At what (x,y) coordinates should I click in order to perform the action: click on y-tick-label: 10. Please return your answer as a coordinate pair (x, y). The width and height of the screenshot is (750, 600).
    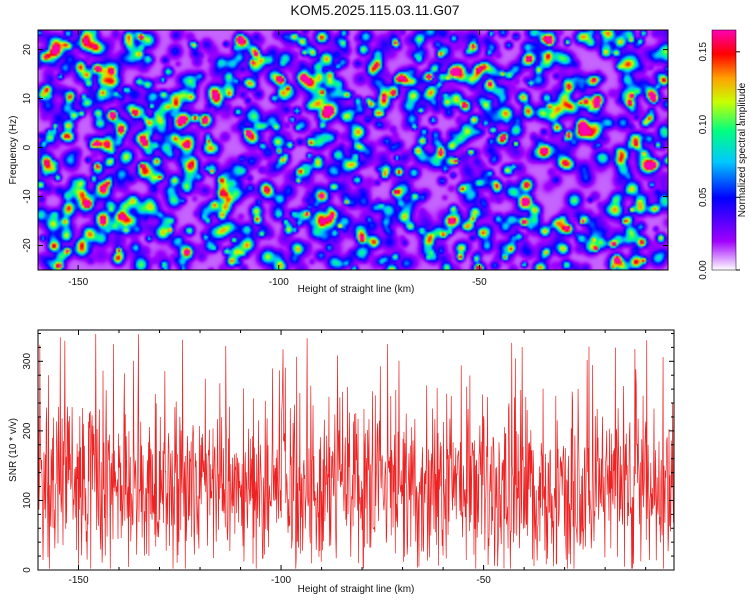
    Looking at the image, I should click on (27, 99).